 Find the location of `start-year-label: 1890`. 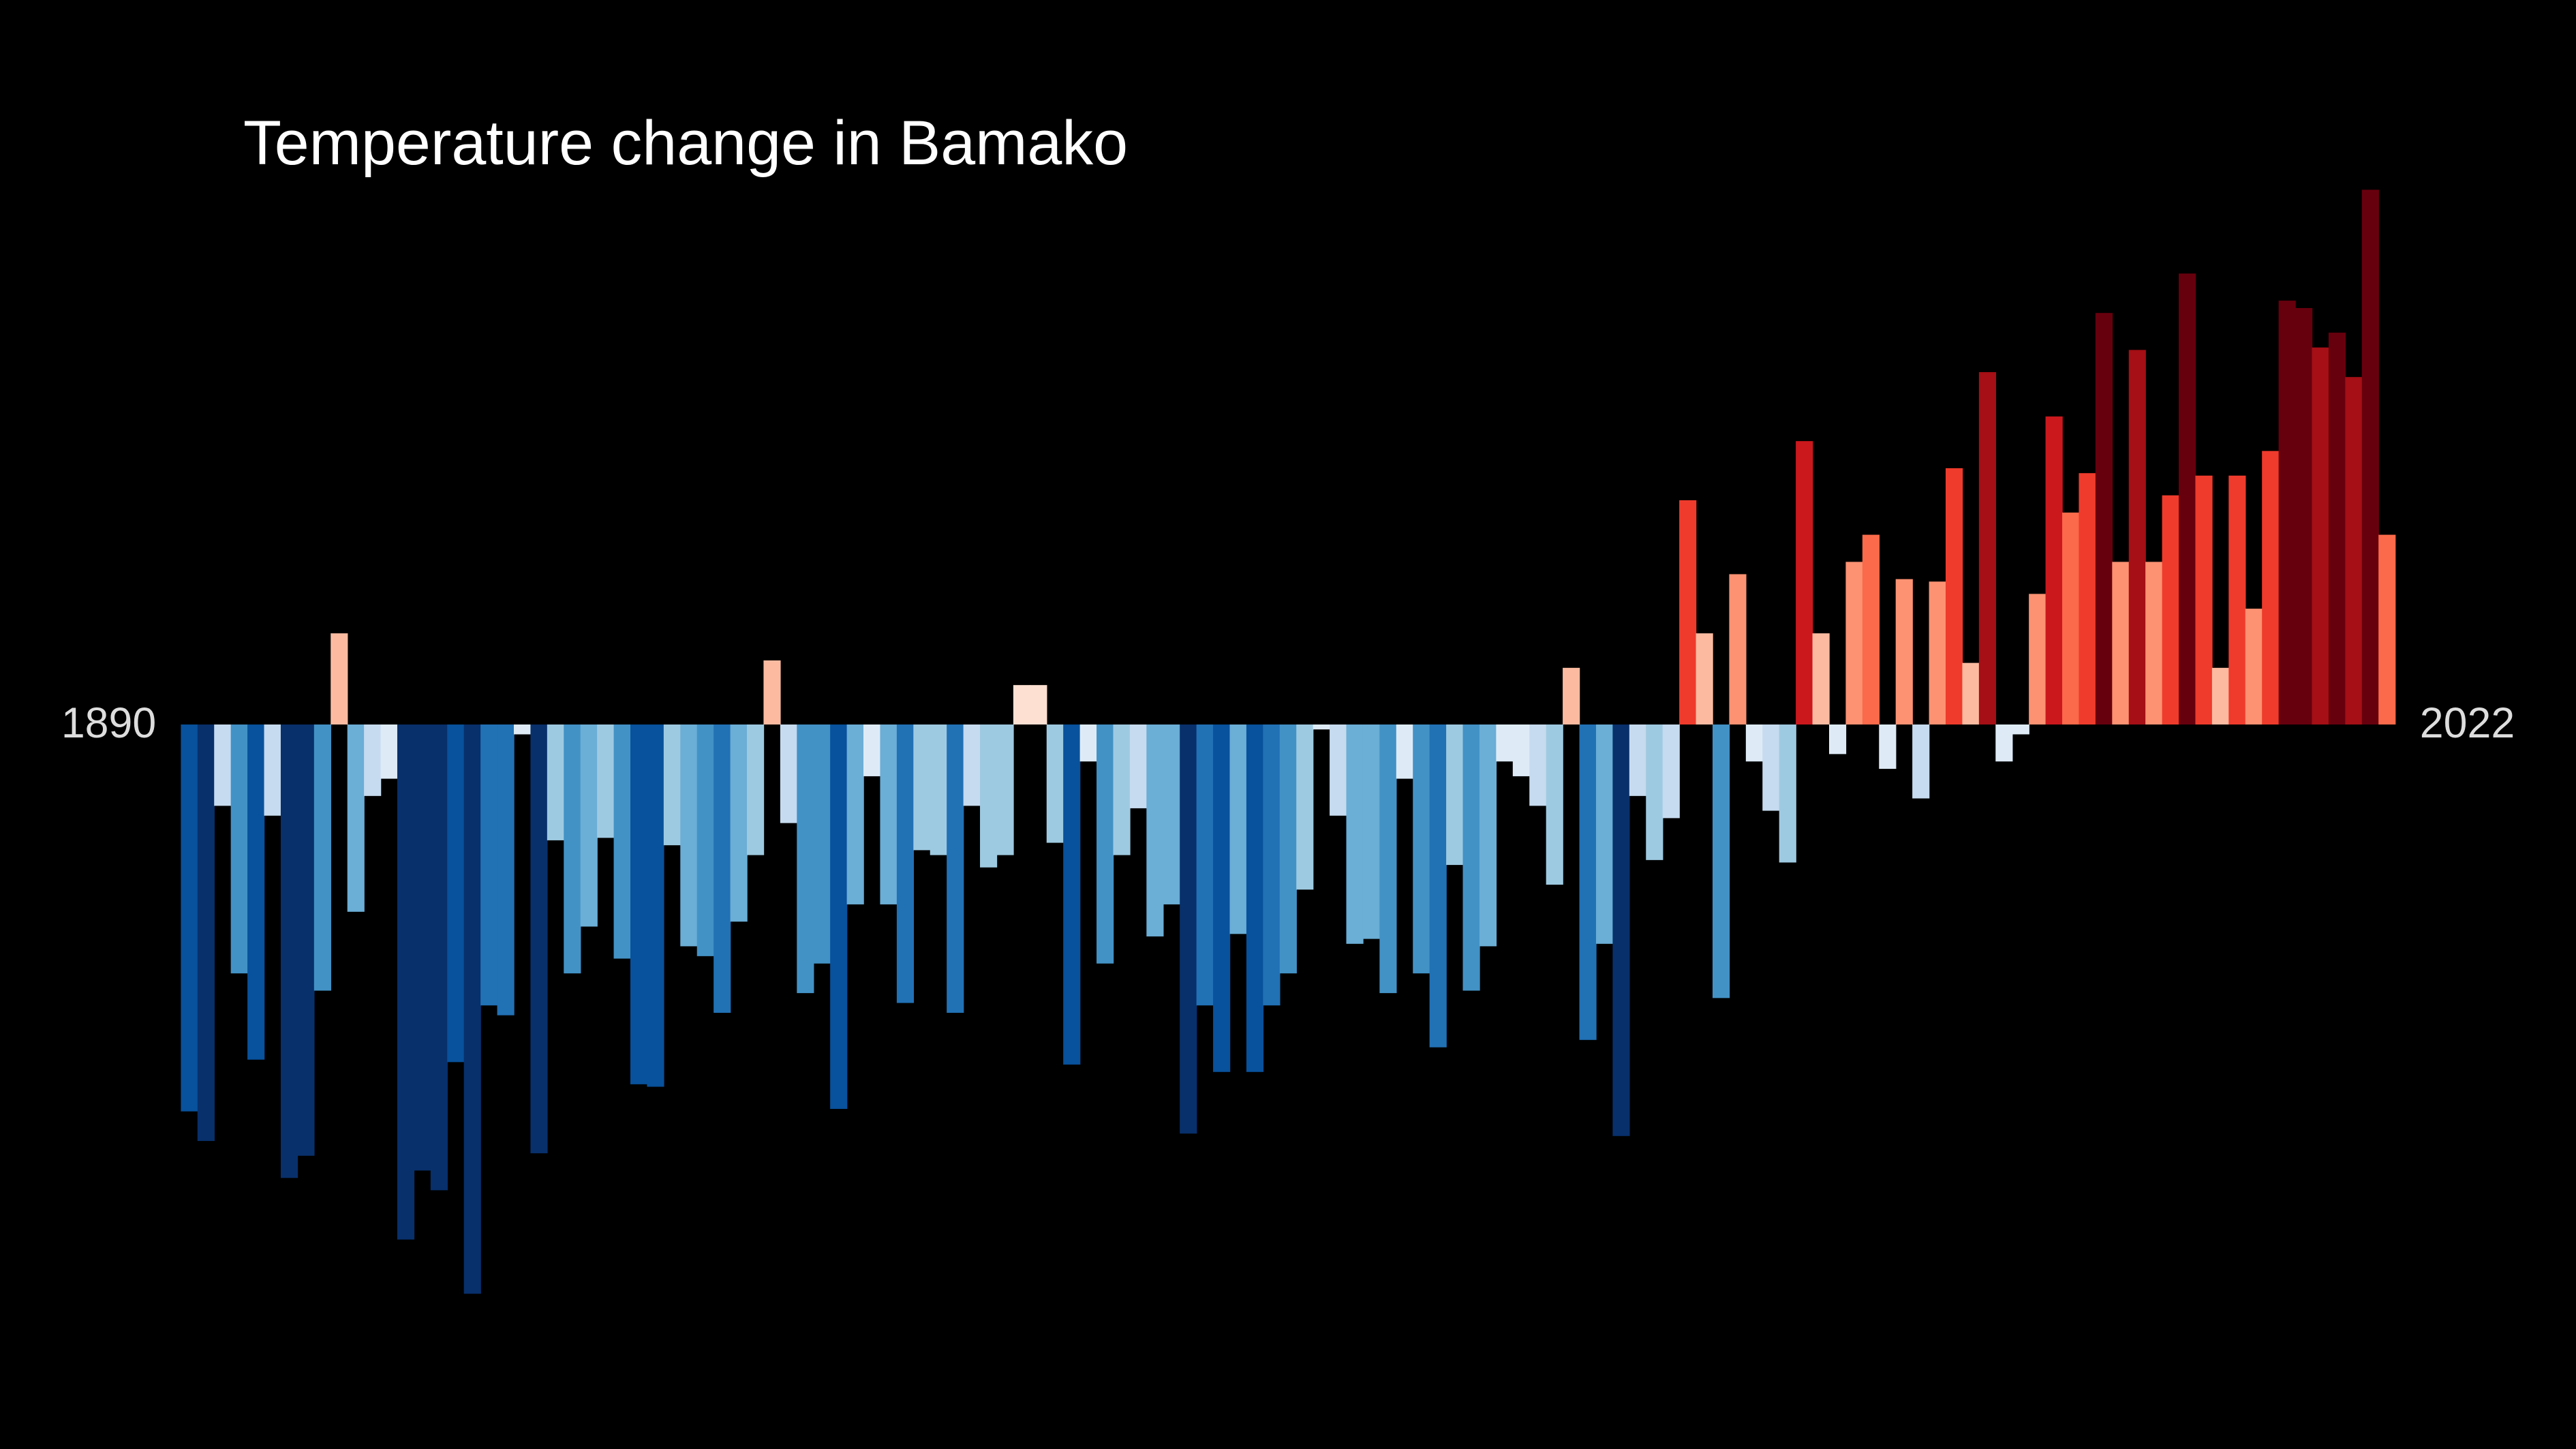

start-year-label: 1890 is located at coordinates (108, 723).